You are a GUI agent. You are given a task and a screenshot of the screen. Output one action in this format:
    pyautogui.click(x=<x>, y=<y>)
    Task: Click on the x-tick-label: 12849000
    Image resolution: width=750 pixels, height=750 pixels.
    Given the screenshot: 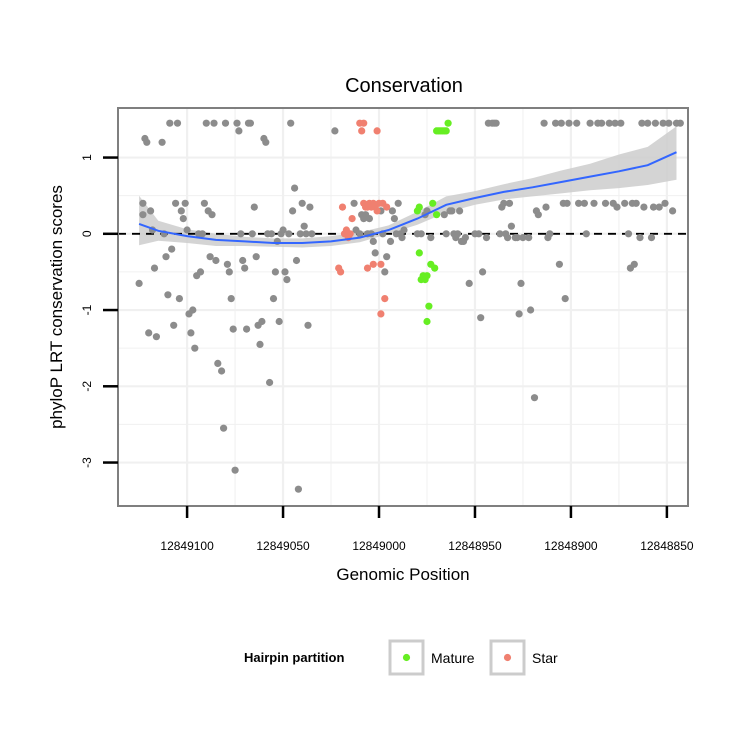 What is the action you would take?
    pyautogui.click(x=379, y=546)
    